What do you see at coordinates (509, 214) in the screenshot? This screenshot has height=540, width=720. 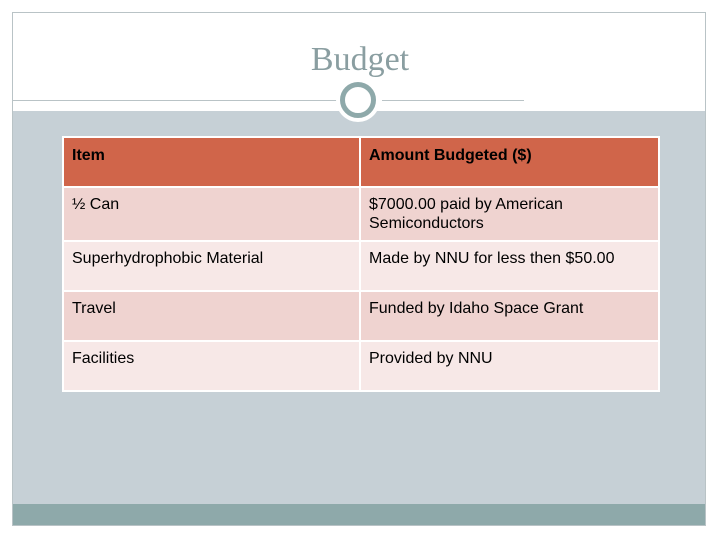 I see `cell-amount: $7000.00 paid by American Semiconductors` at bounding box center [509, 214].